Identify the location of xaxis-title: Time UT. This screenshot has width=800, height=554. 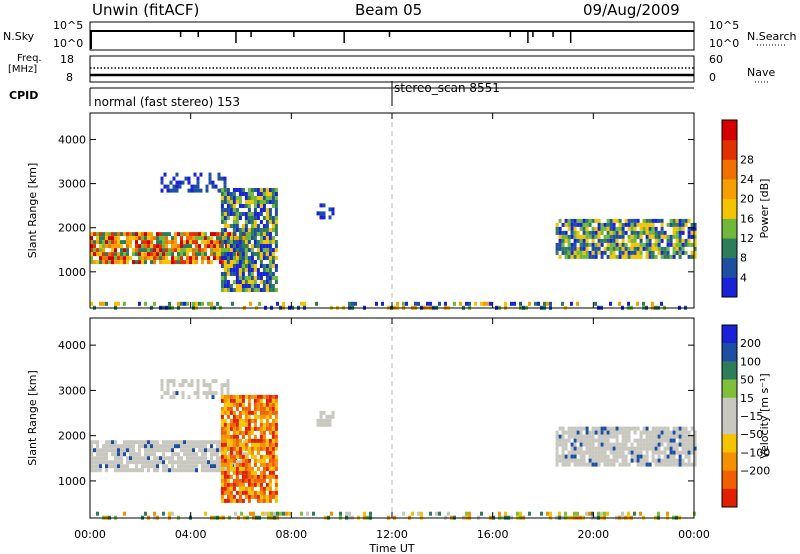
(391, 548).